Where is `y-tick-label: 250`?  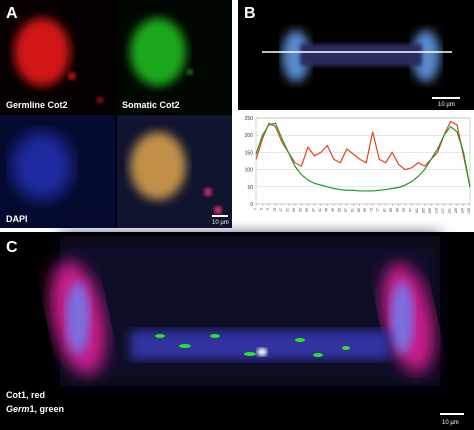 y-tick-label: 250 is located at coordinates (249, 119).